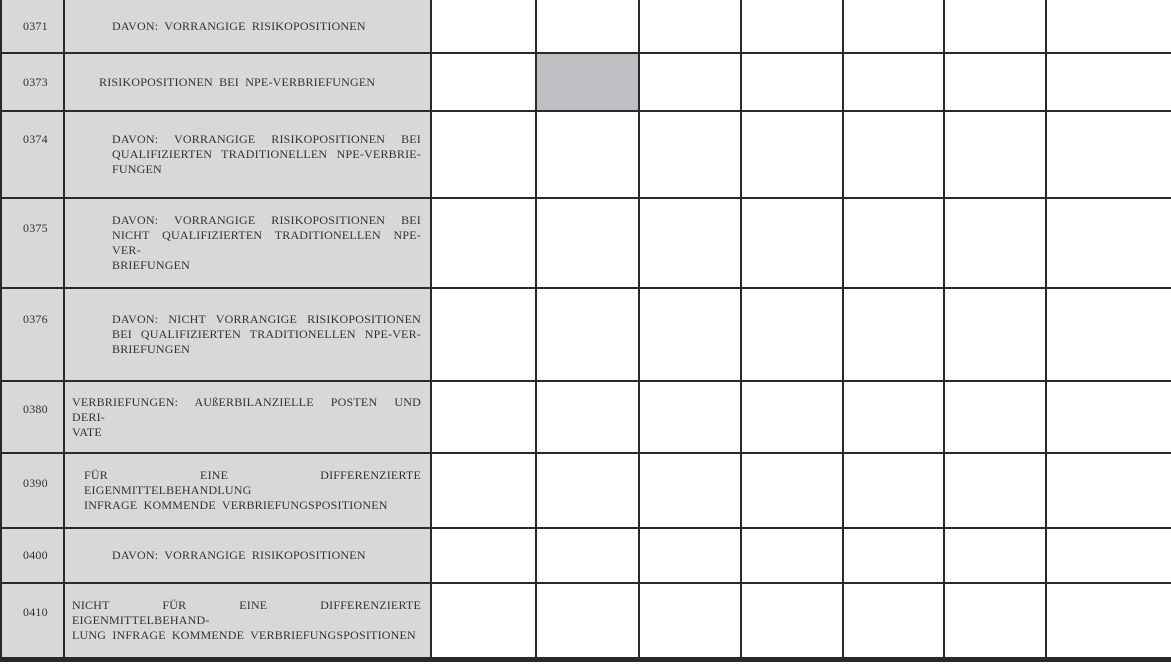 Image resolution: width=1171 pixels, height=666 pixels. What do you see at coordinates (35, 409) in the screenshot?
I see `row-code: 0380` at bounding box center [35, 409].